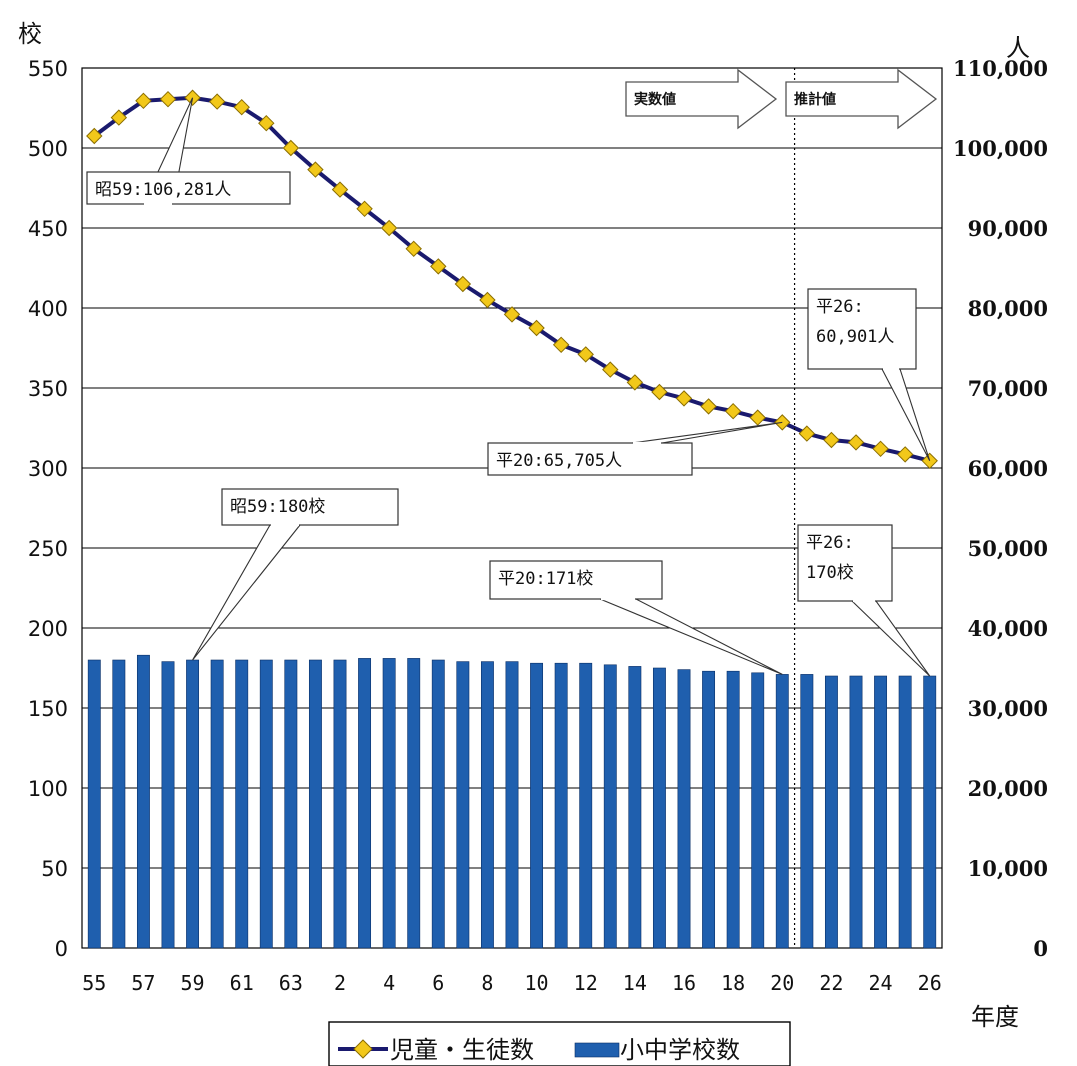 The width and height of the screenshot is (1077, 1066). I want to click on callout-line: 60,901人, so click(855, 337).